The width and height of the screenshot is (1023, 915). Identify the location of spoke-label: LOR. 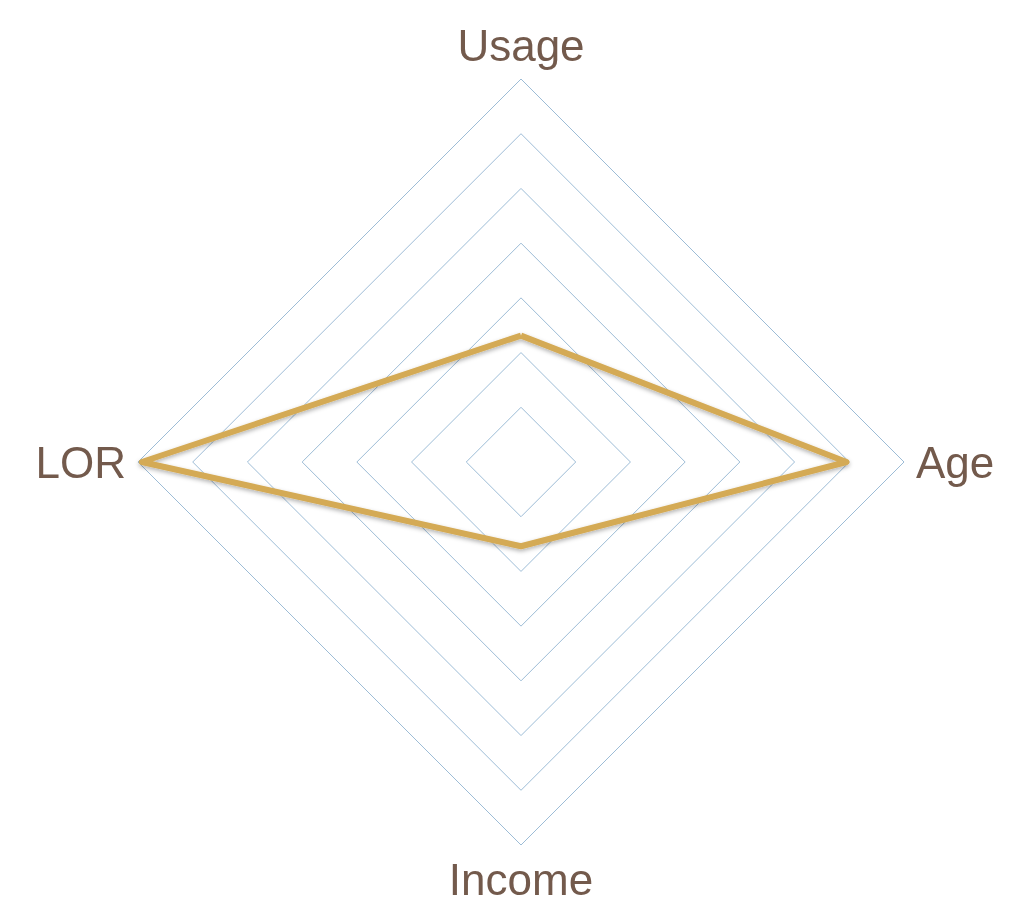
(80, 462).